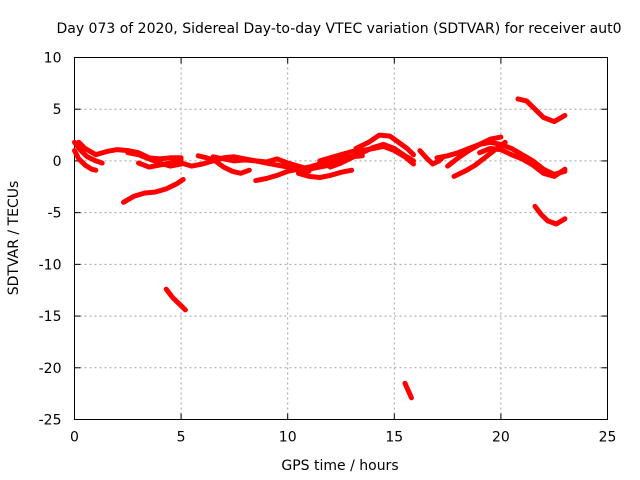 The image size is (640, 480). I want to click on y-tick-label: 5, so click(57, 110).